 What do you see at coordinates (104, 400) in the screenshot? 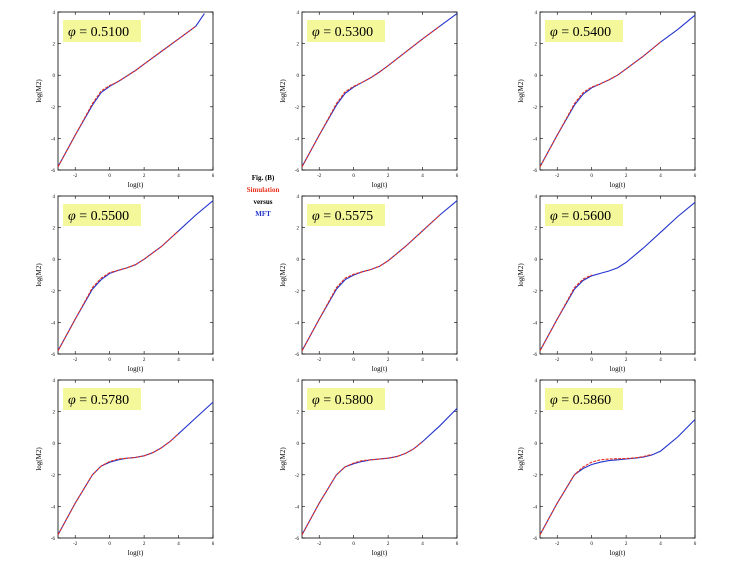
I see `phi-value: = 0.5780` at bounding box center [104, 400].